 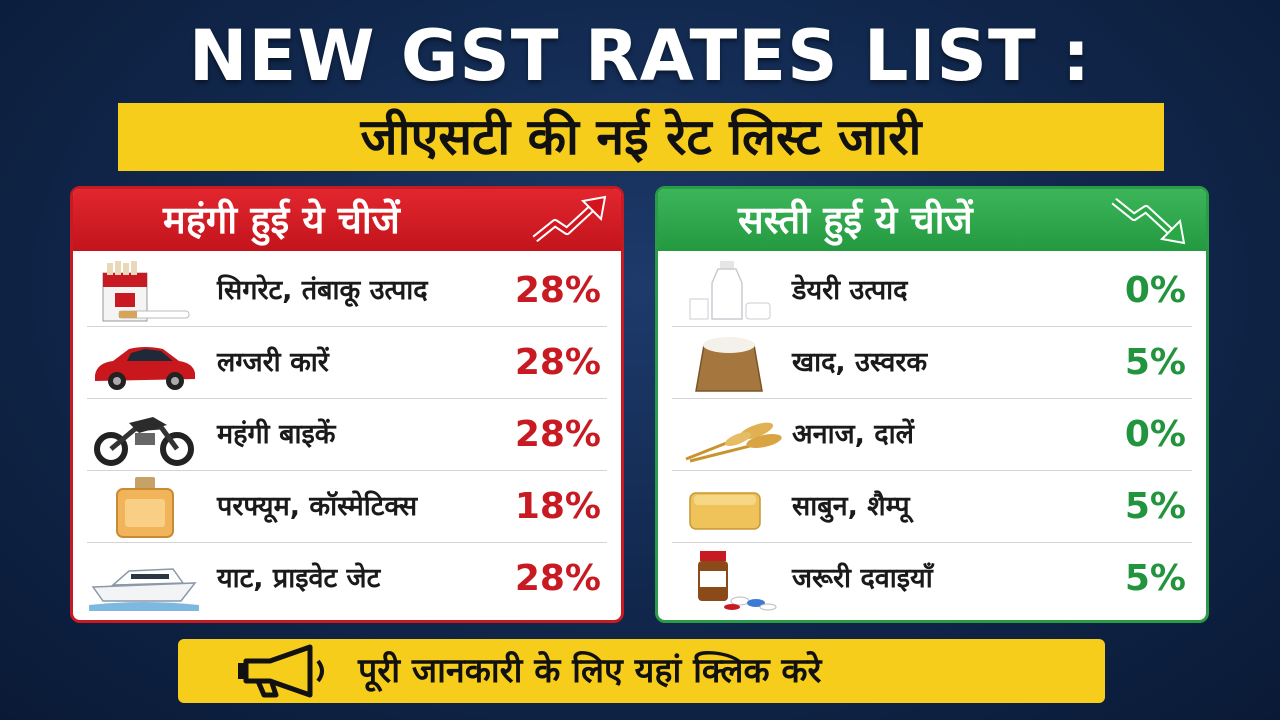 I want to click on subtitle-banner: जीएसटी की नई रेट लिस्ट जारी, so click(x=641, y=137).